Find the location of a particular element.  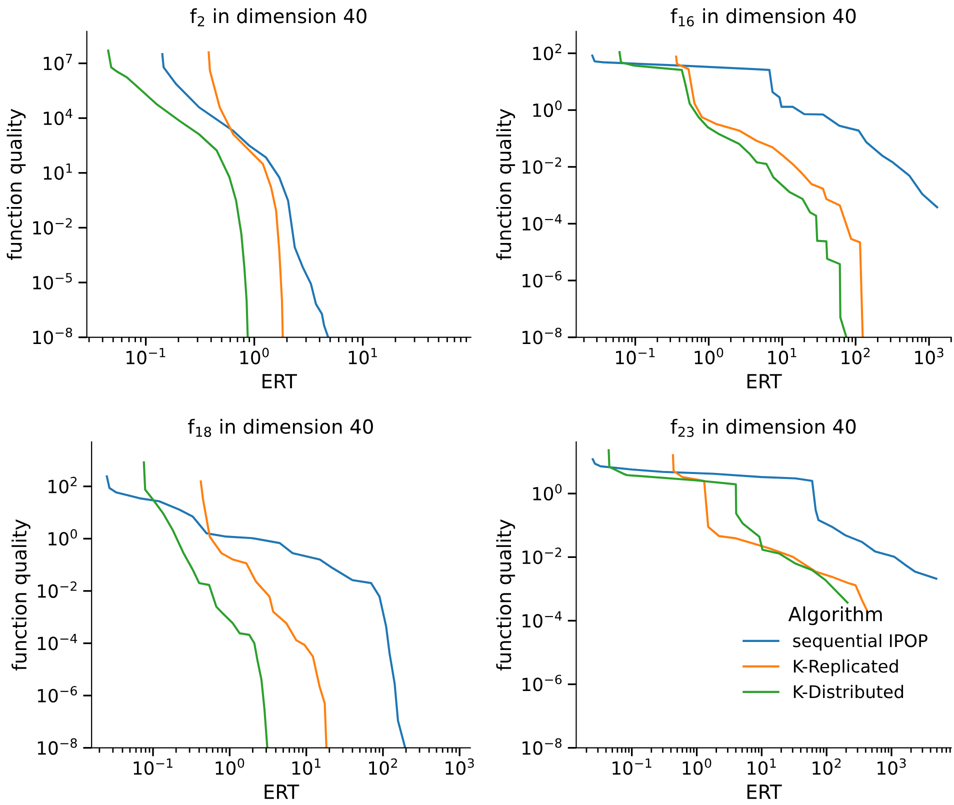

legend-label: K-Replicated is located at coordinates (846, 667).